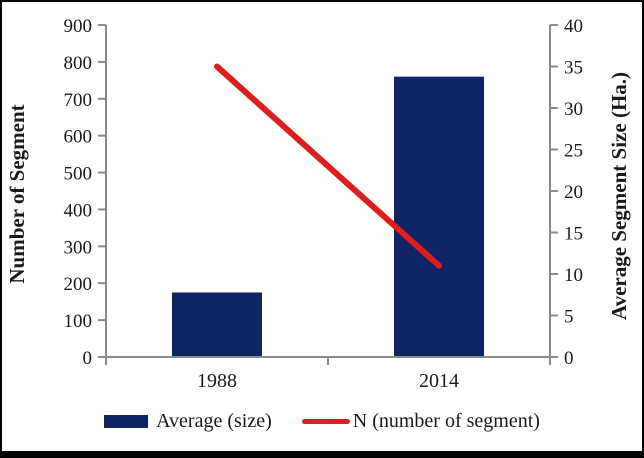 The height and width of the screenshot is (458, 644). I want to click on svg-text: 400, so click(78, 210).